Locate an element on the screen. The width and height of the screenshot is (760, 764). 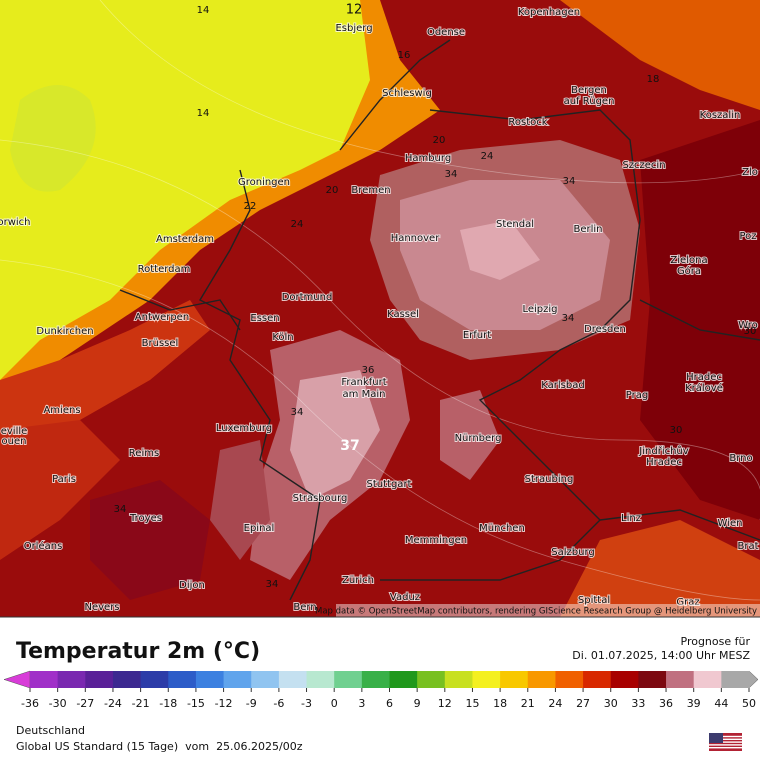
city-label: Góra is located at coordinates (689, 271).